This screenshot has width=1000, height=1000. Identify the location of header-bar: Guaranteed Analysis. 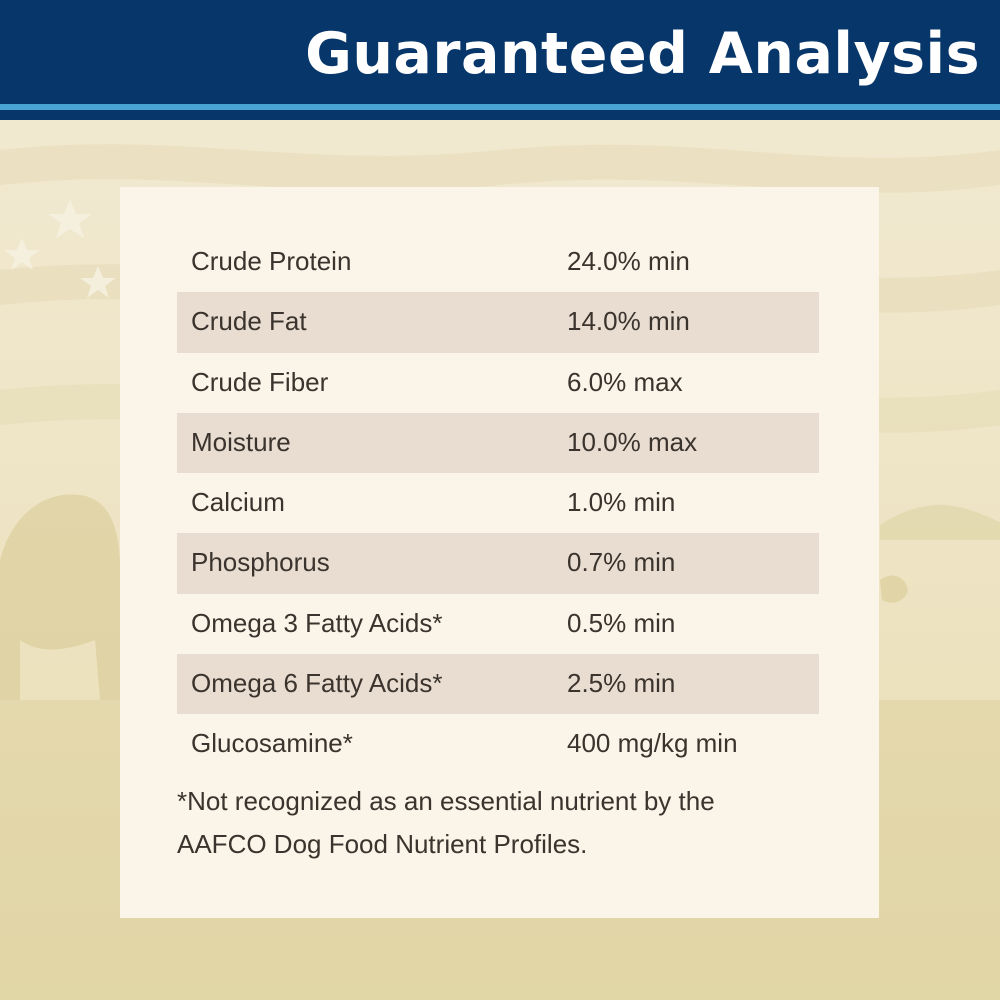
(500, 52).